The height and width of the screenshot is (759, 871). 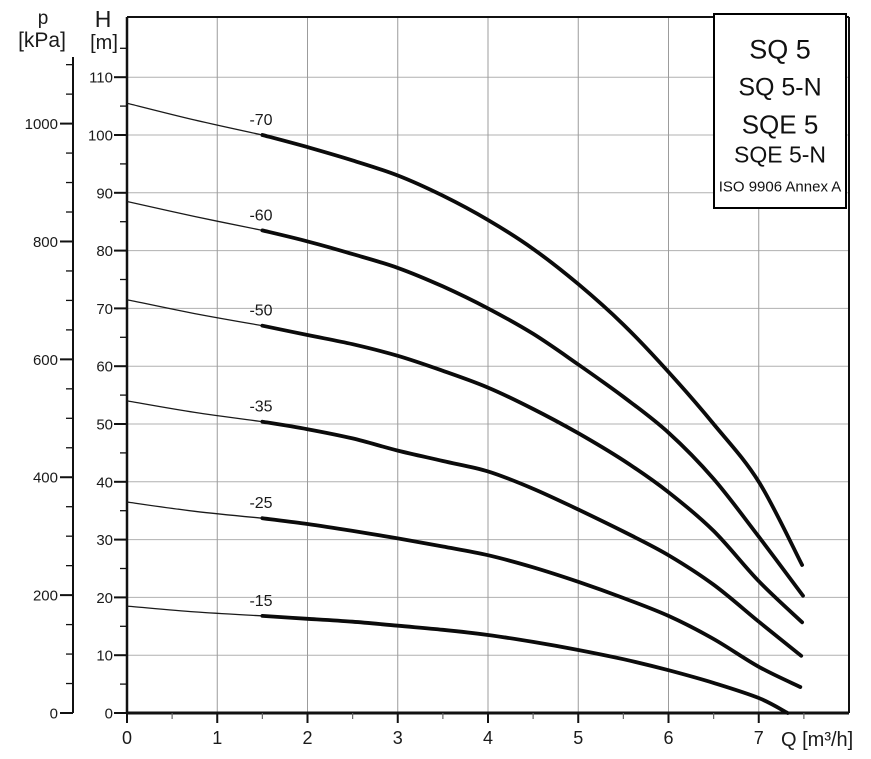 I want to click on pressure-tick-label-0: 0, so click(x=54, y=714).